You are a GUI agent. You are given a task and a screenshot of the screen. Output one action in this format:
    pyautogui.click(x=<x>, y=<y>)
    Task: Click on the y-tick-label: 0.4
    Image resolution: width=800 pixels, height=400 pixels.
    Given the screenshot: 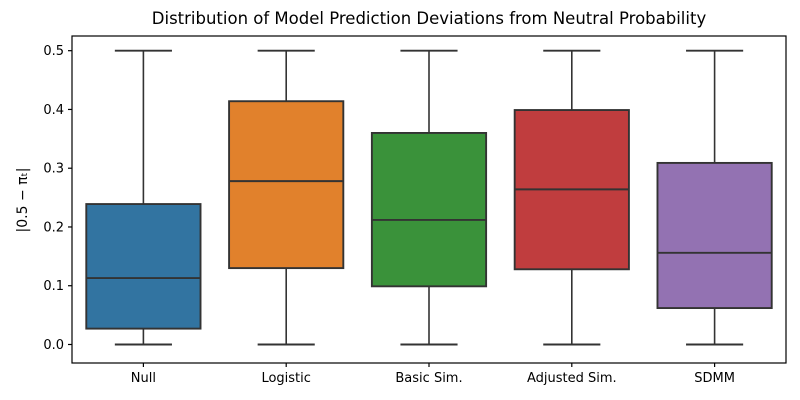 What is the action you would take?
    pyautogui.click(x=53, y=110)
    